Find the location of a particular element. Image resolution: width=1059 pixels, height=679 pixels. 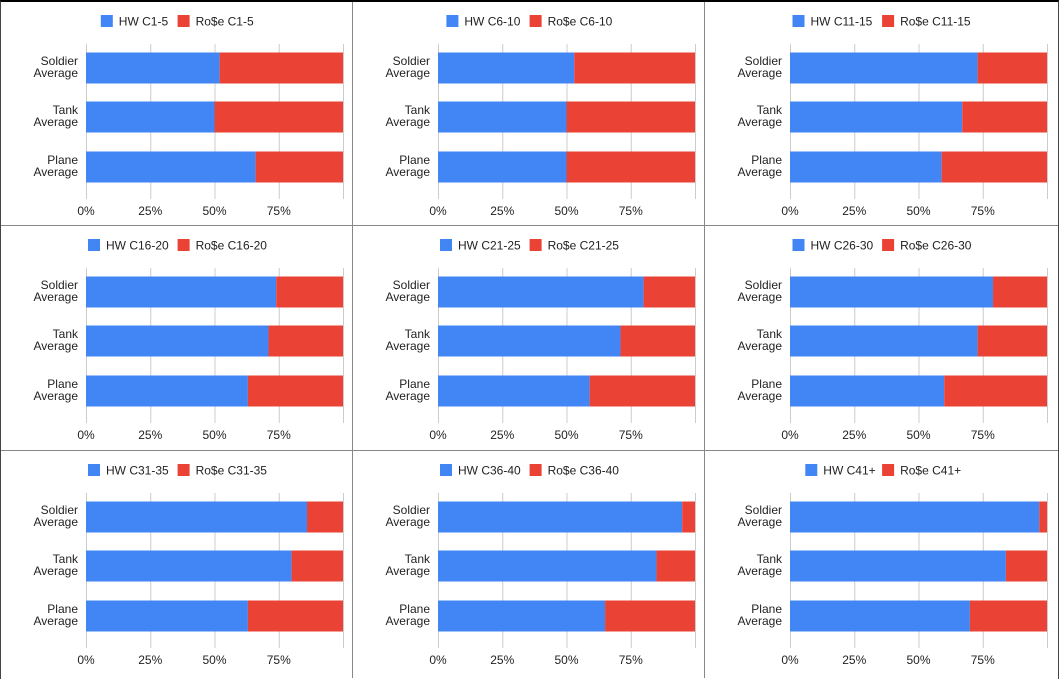

legend: HW C11-15 Ro$e C11-15 is located at coordinates (881, 22).